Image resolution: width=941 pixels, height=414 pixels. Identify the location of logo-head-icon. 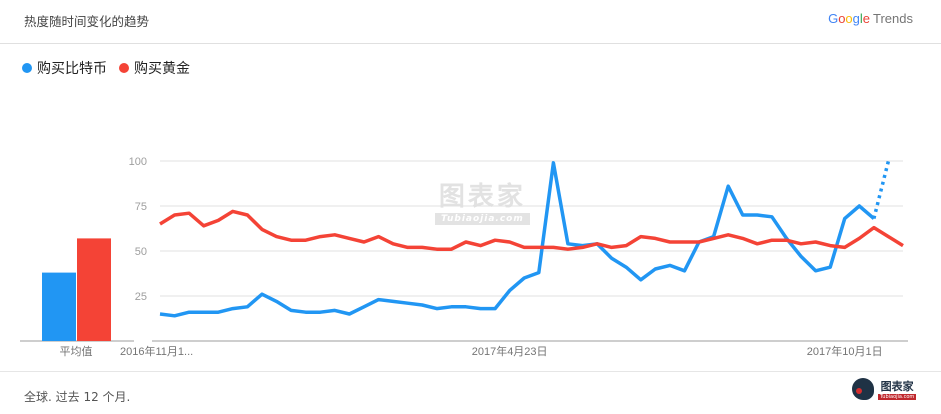
(863, 389).